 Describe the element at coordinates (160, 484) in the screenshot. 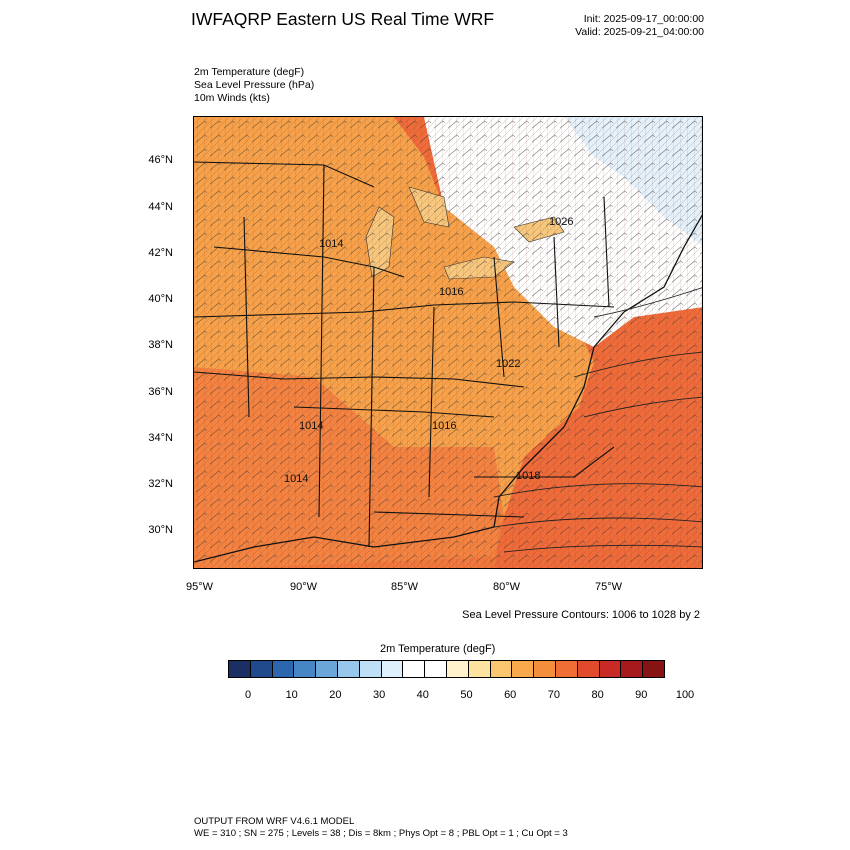

I see `lat-label: 32°N` at that location.